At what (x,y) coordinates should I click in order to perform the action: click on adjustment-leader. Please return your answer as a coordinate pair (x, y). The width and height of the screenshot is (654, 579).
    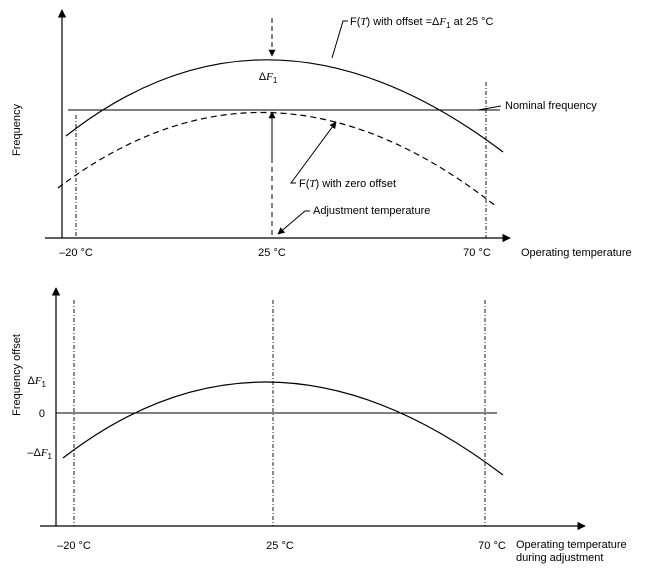
    Looking at the image, I should click on (293, 222).